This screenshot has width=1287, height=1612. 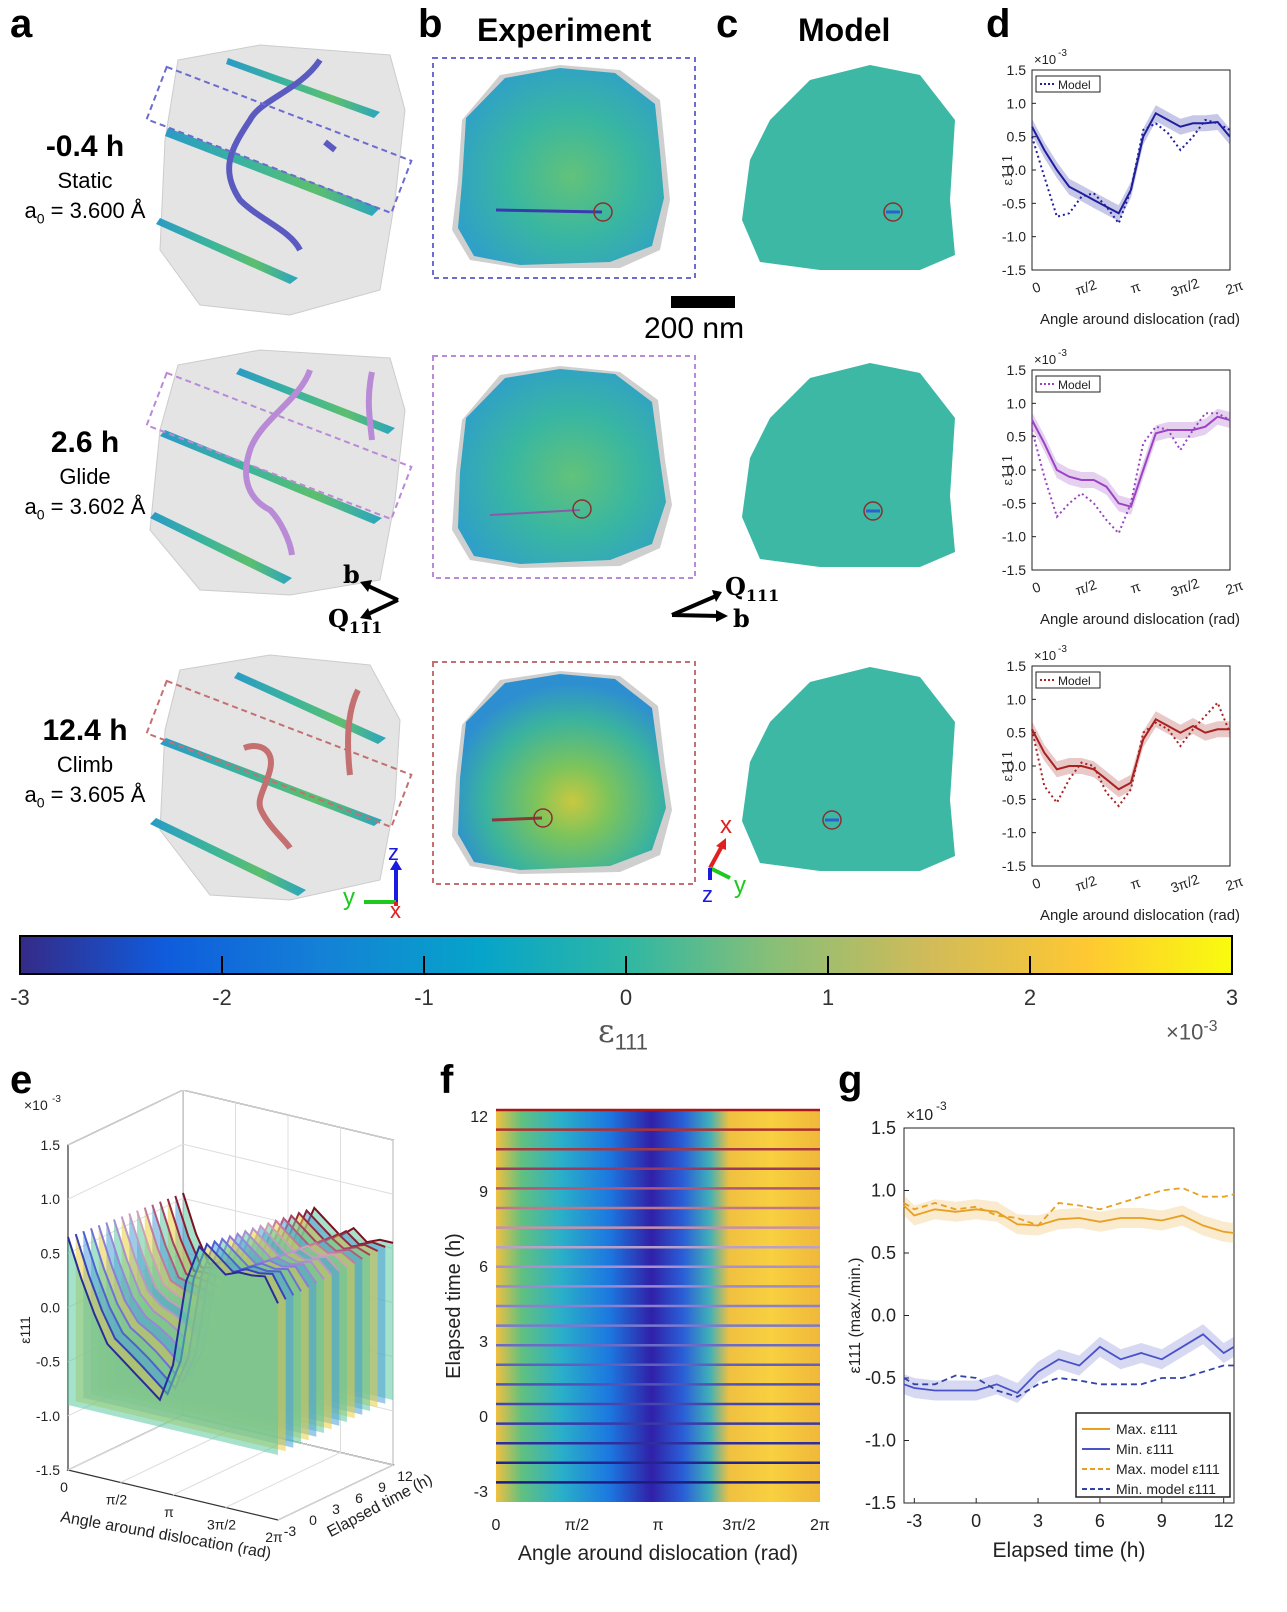 What do you see at coordinates (173, 1319) in the screenshot?
I see `waterfall-series-line` at bounding box center [173, 1319].